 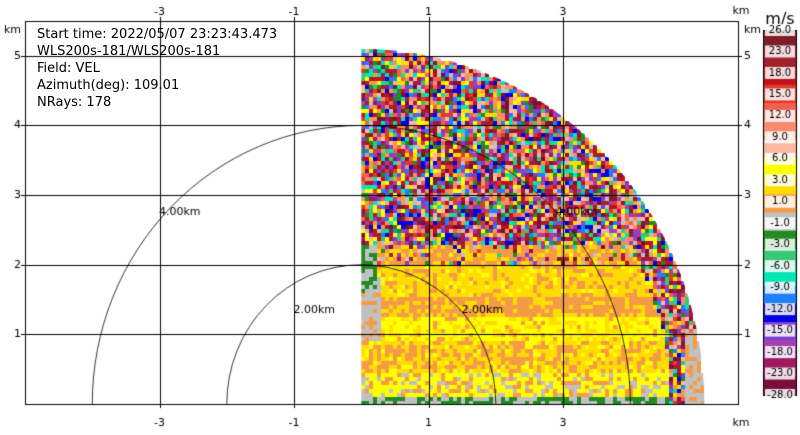 What do you see at coordinates (74, 102) in the screenshot?
I see `nrays-label: NRays: 178` at bounding box center [74, 102].